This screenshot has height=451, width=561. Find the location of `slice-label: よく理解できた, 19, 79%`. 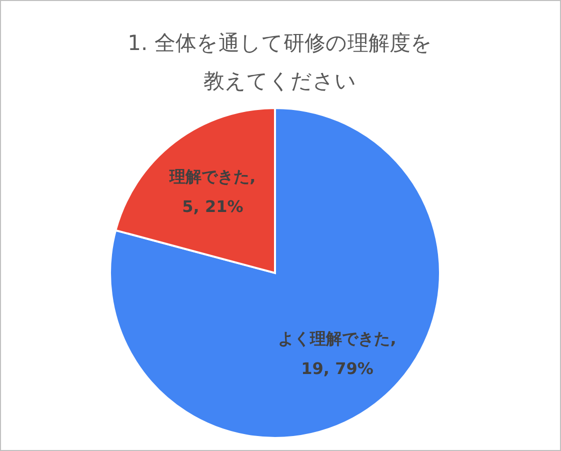

slice-label: よく理解できた, 19, 79% is located at coordinates (337, 354).